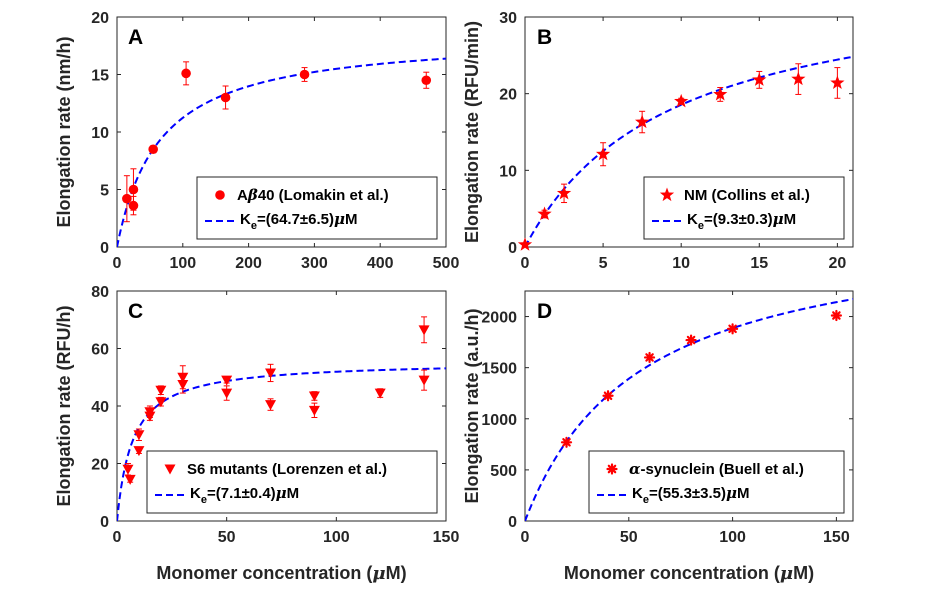 This screenshot has width=952, height=600. Describe the element at coordinates (681, 263) in the screenshot. I see `x-tick-label: 10` at that location.